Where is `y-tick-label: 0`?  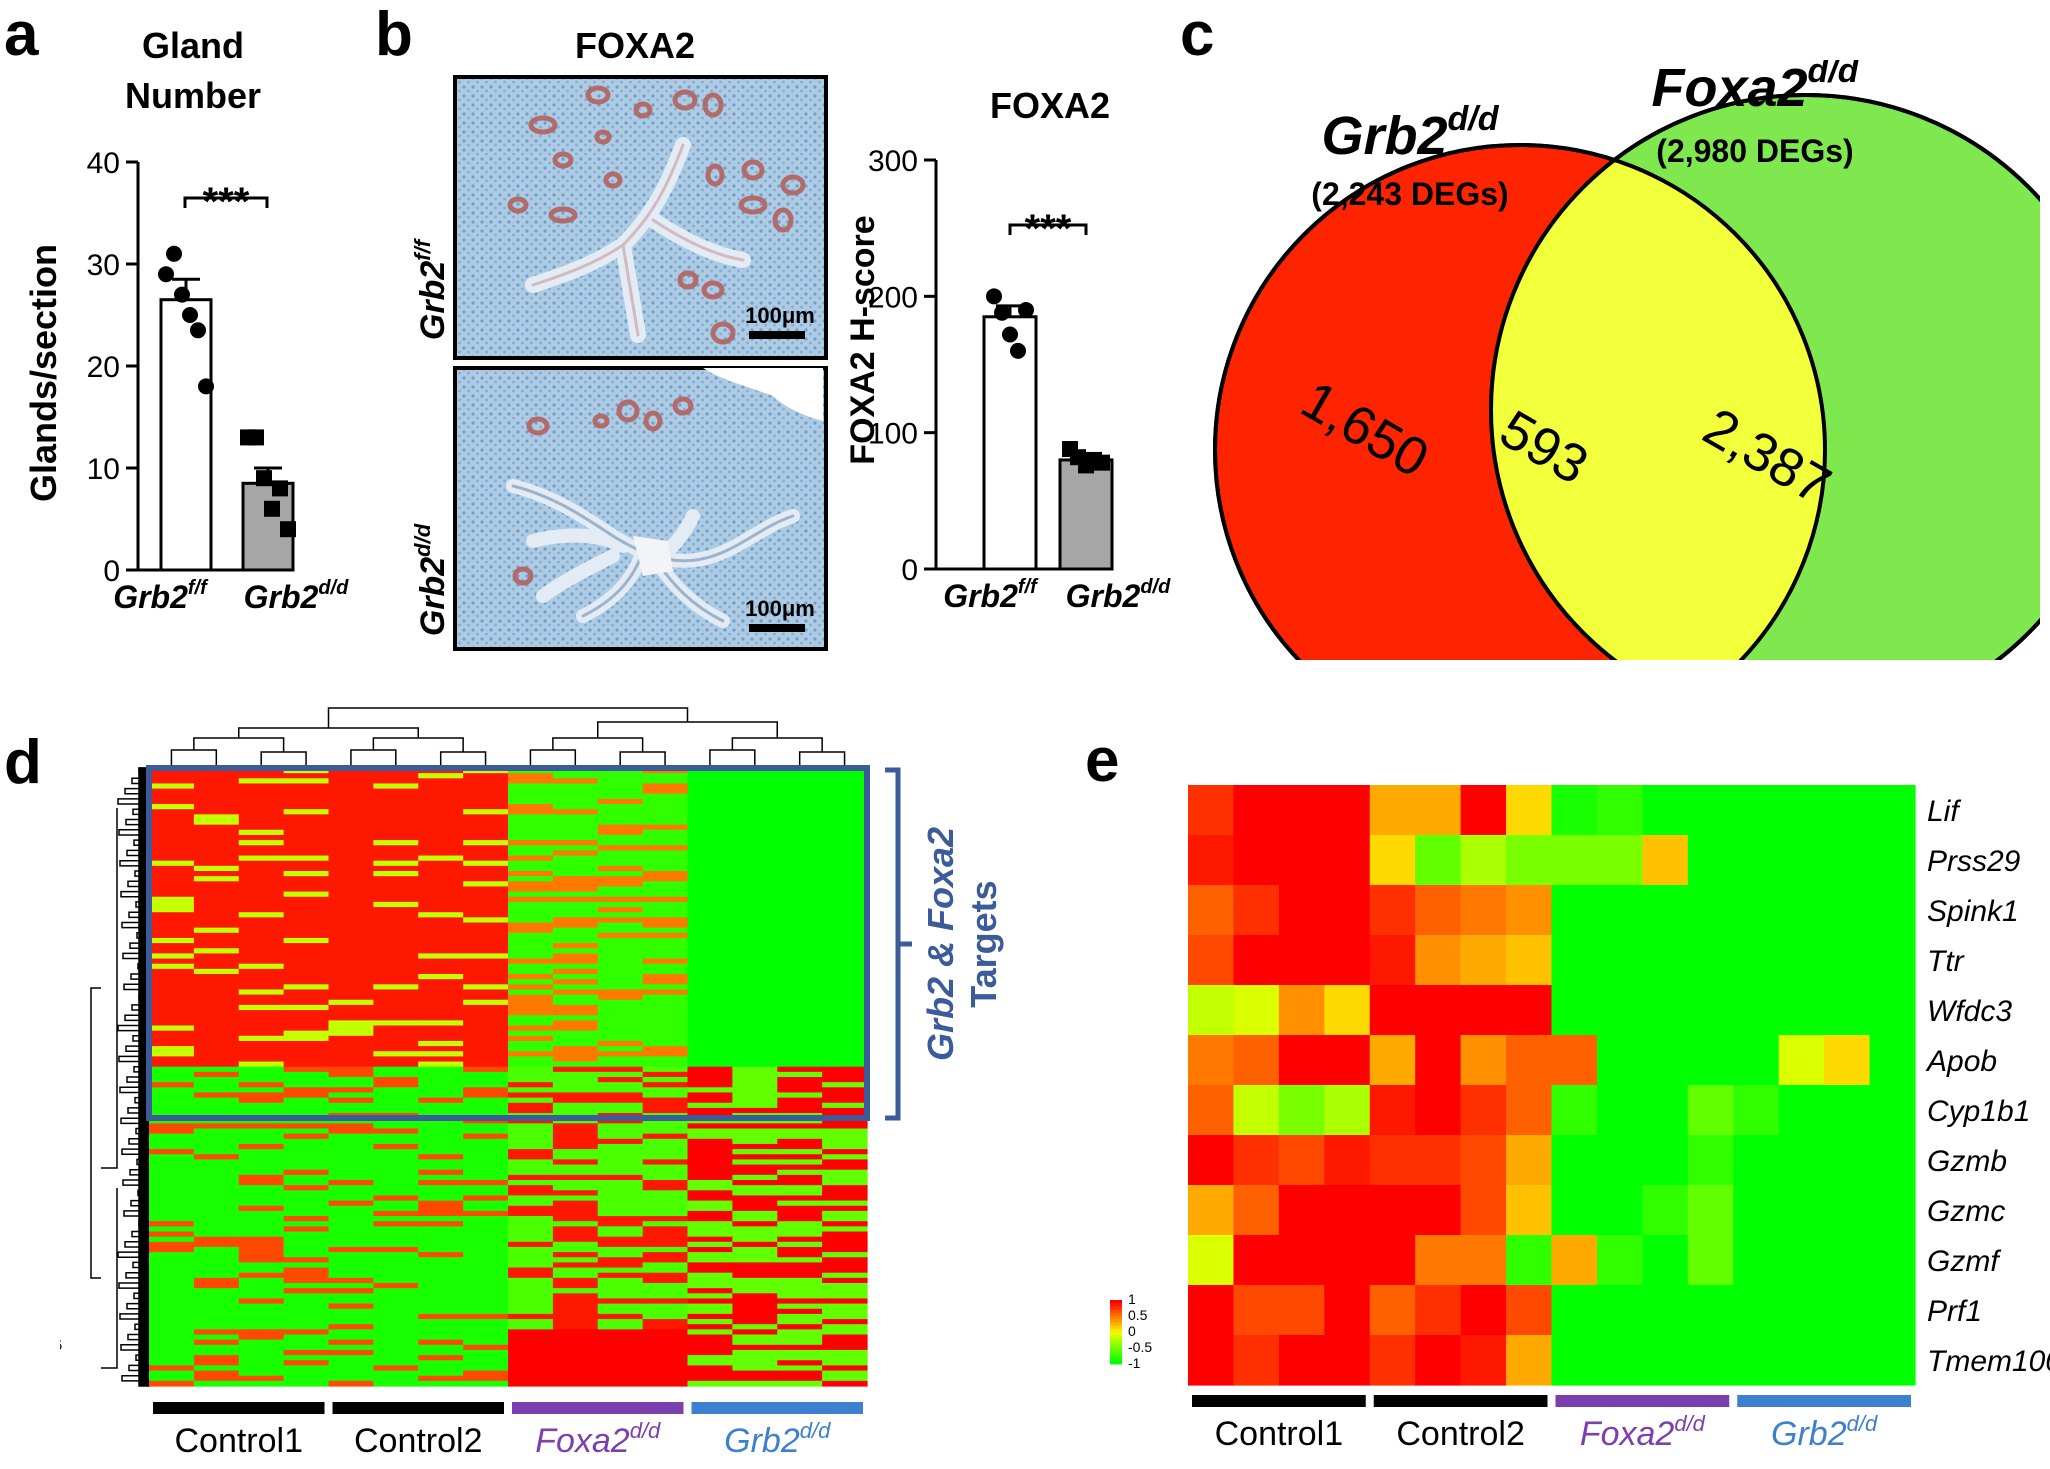
y-tick-label: 0 is located at coordinates (111, 571).